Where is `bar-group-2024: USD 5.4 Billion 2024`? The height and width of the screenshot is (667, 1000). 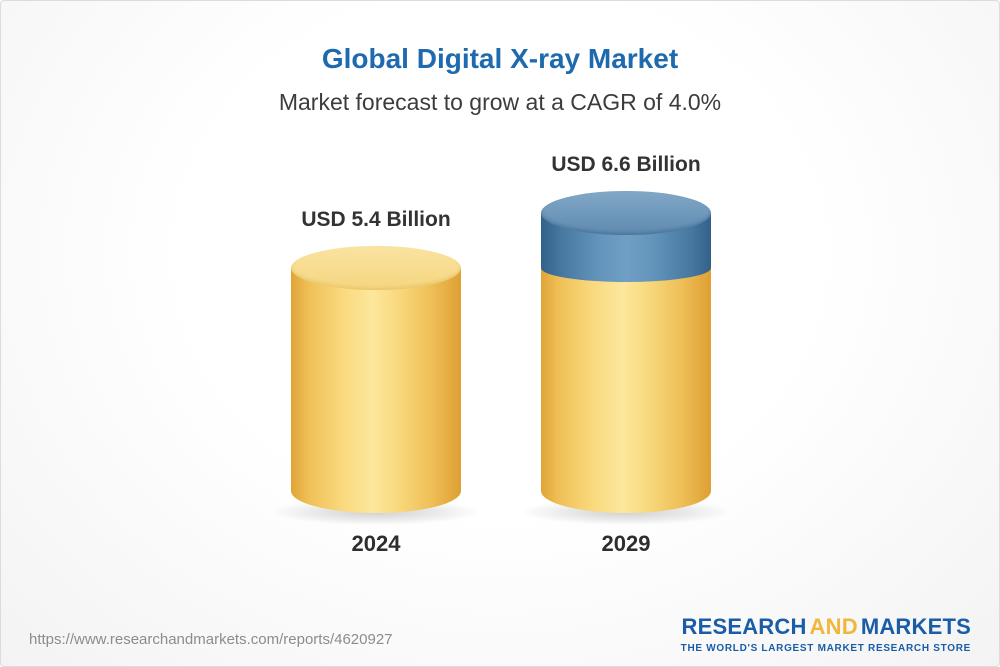 bar-group-2024: USD 5.4 Billion 2024 is located at coordinates (376, 382).